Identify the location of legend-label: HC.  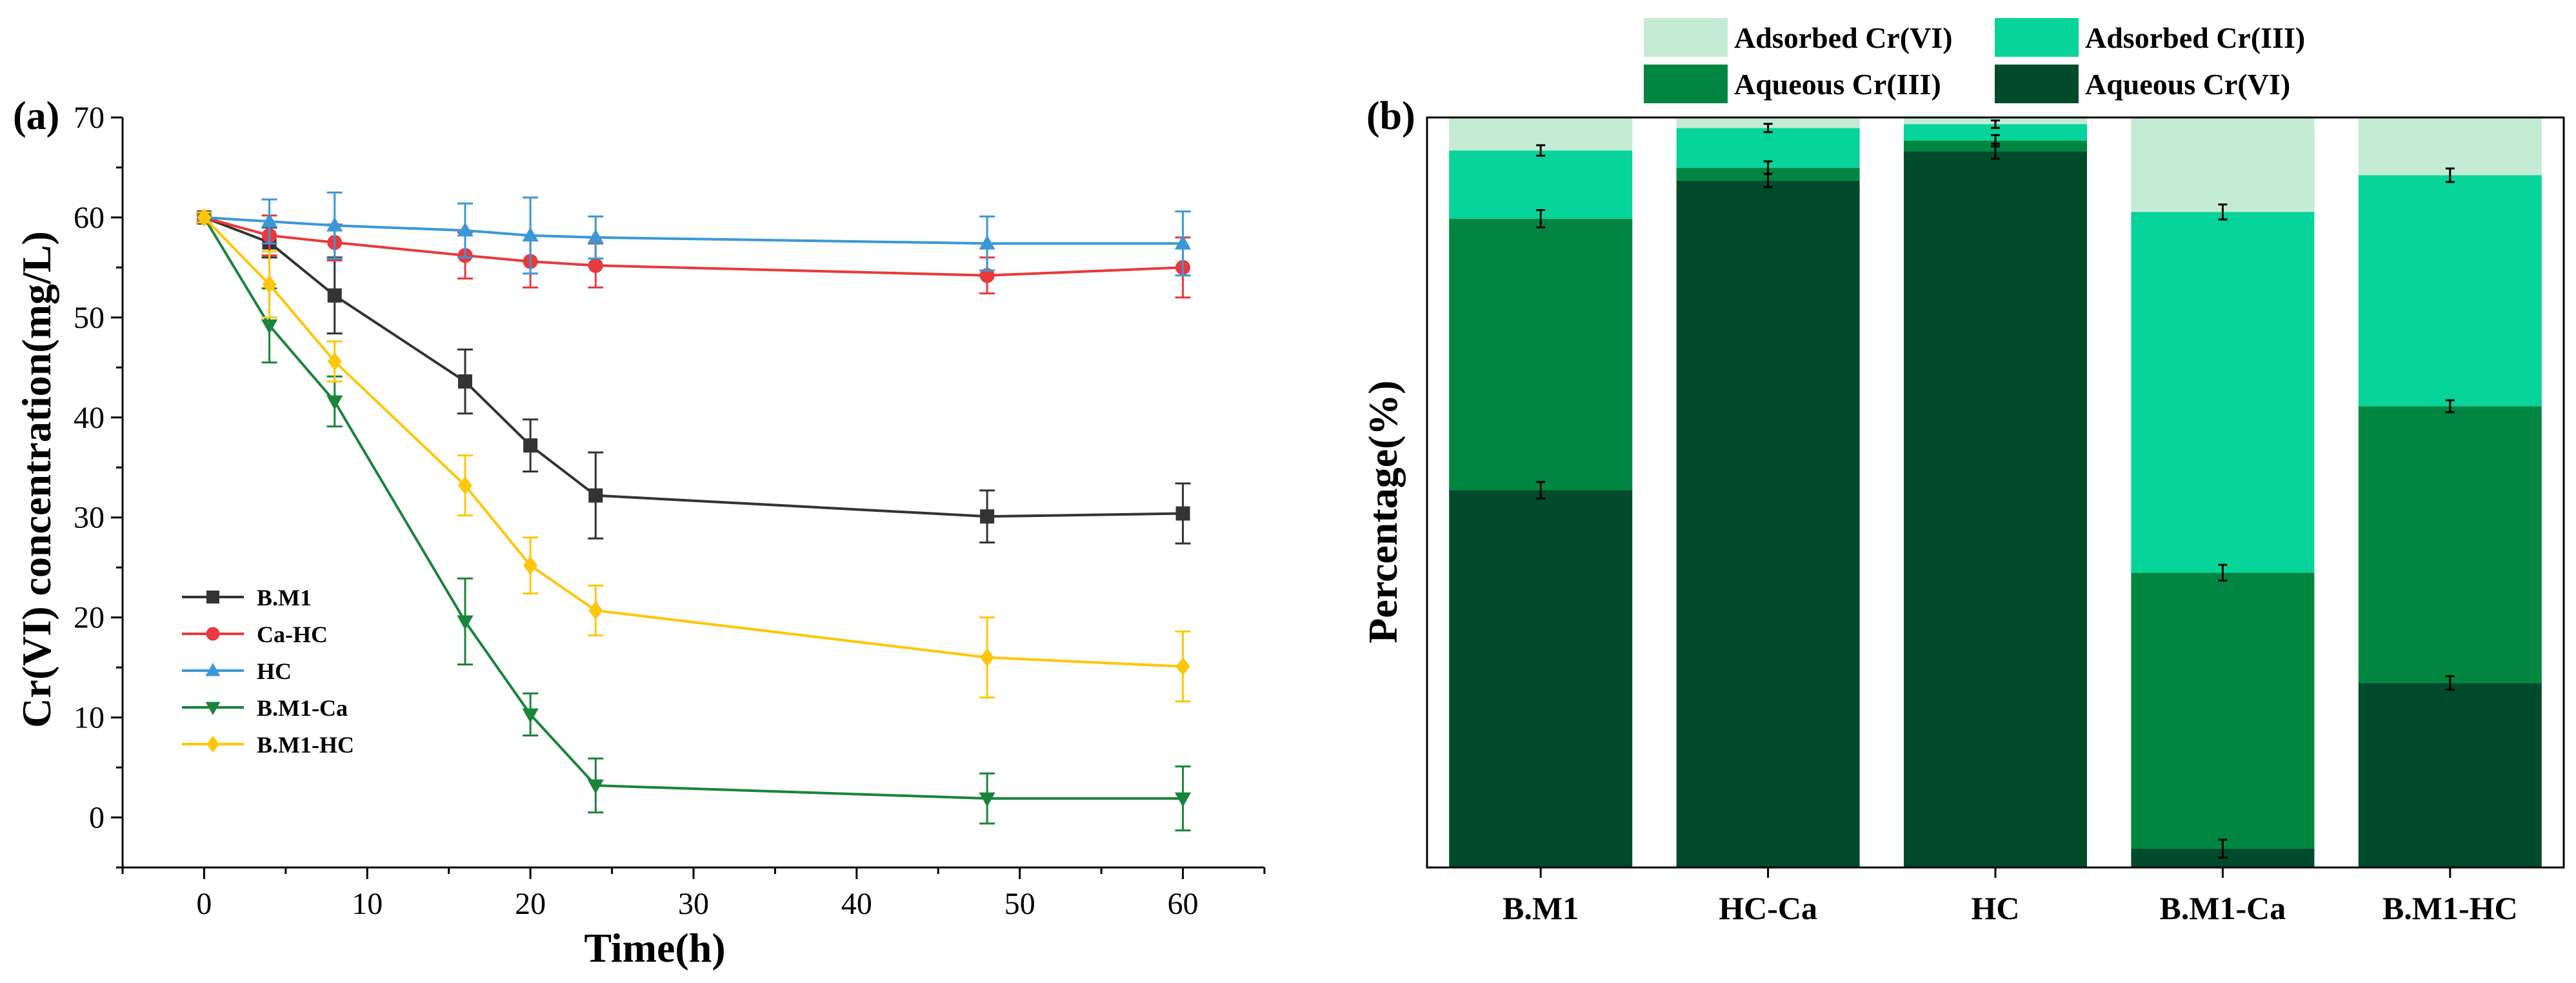
(274, 671).